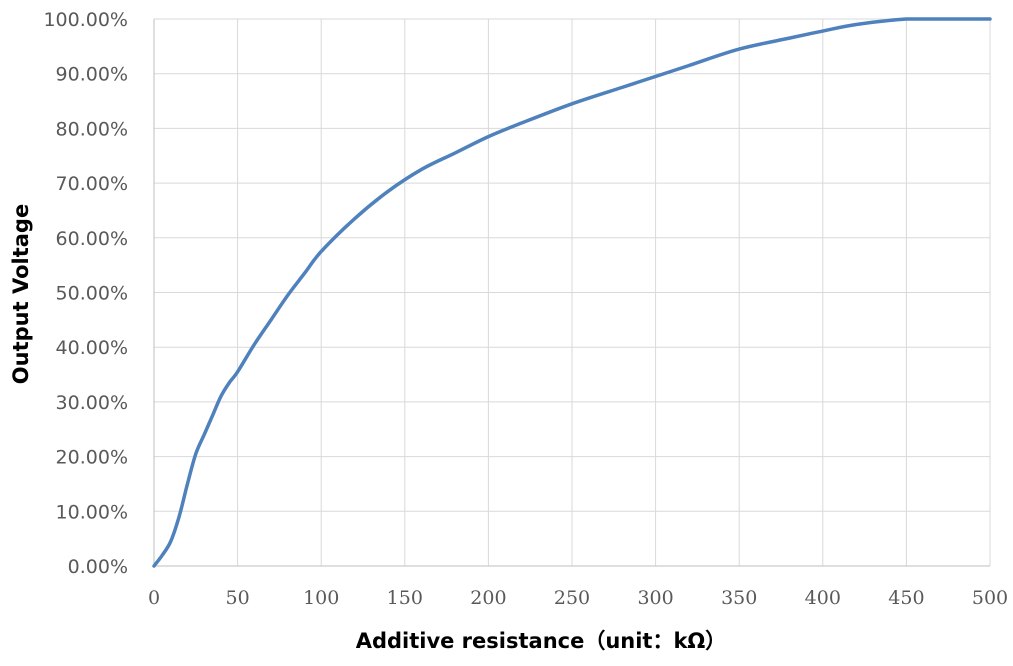  I want to click on x-tick-label: 350, so click(739, 598).